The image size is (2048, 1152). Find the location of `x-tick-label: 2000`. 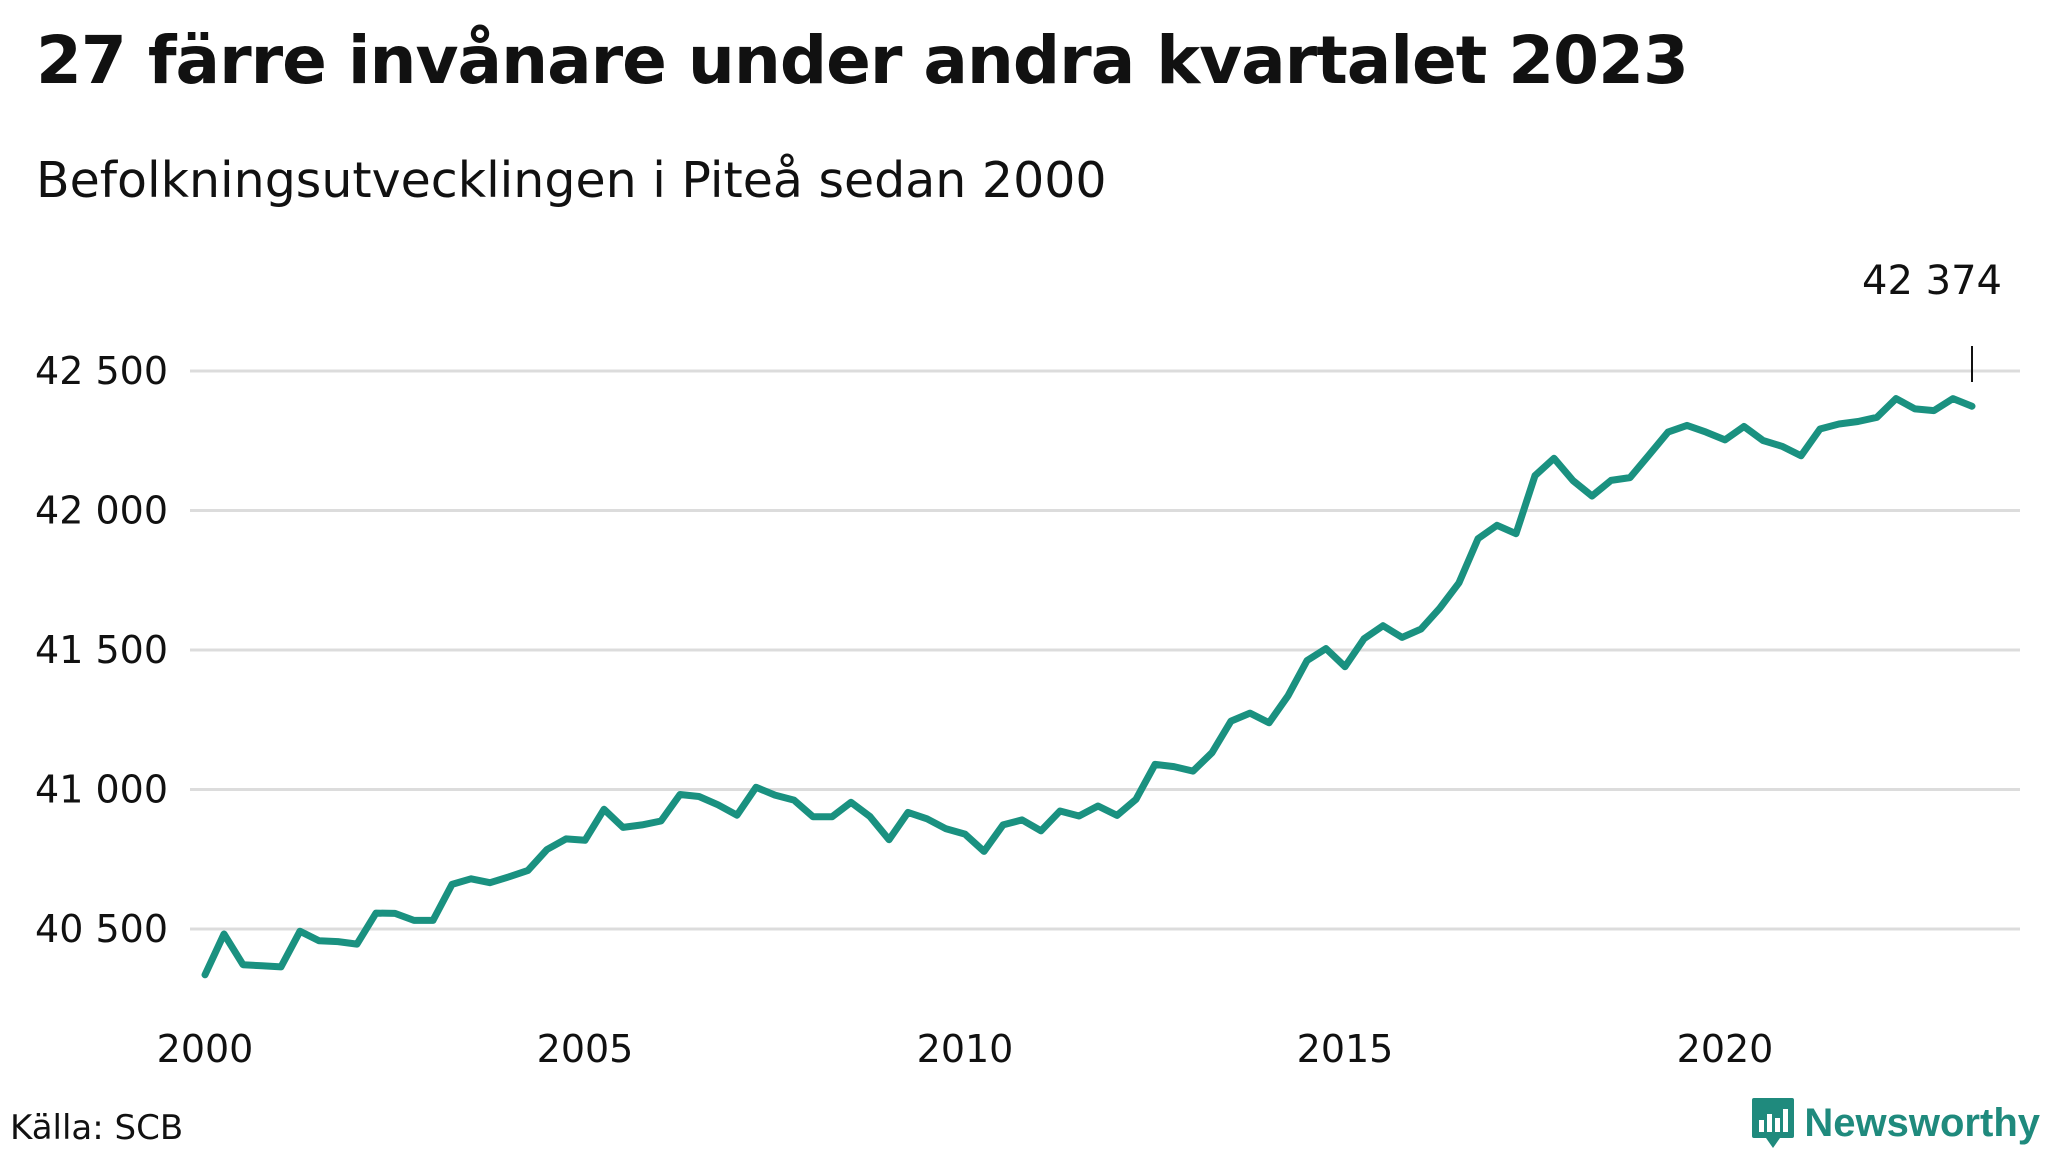

x-tick-label: 2000 is located at coordinates (205, 1049).